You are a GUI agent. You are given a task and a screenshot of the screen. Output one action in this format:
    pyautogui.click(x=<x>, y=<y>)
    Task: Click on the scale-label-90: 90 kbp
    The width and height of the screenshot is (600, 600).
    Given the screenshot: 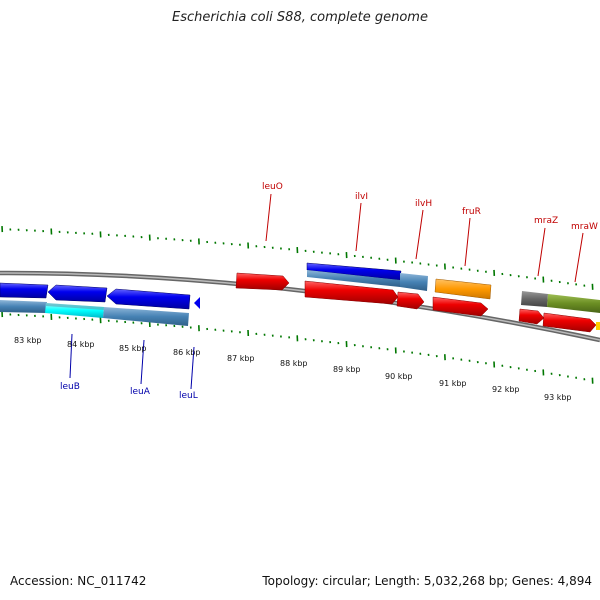 What is the action you would take?
    pyautogui.click(x=399, y=376)
    